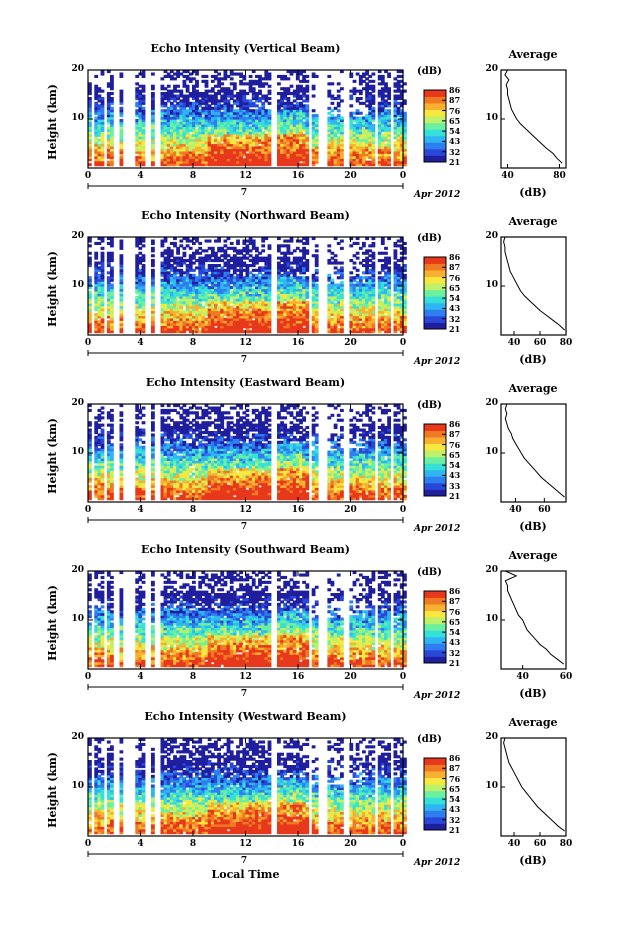  What do you see at coordinates (491, 403) in the screenshot?
I see `average-y-tick-label: 20` at bounding box center [491, 403].